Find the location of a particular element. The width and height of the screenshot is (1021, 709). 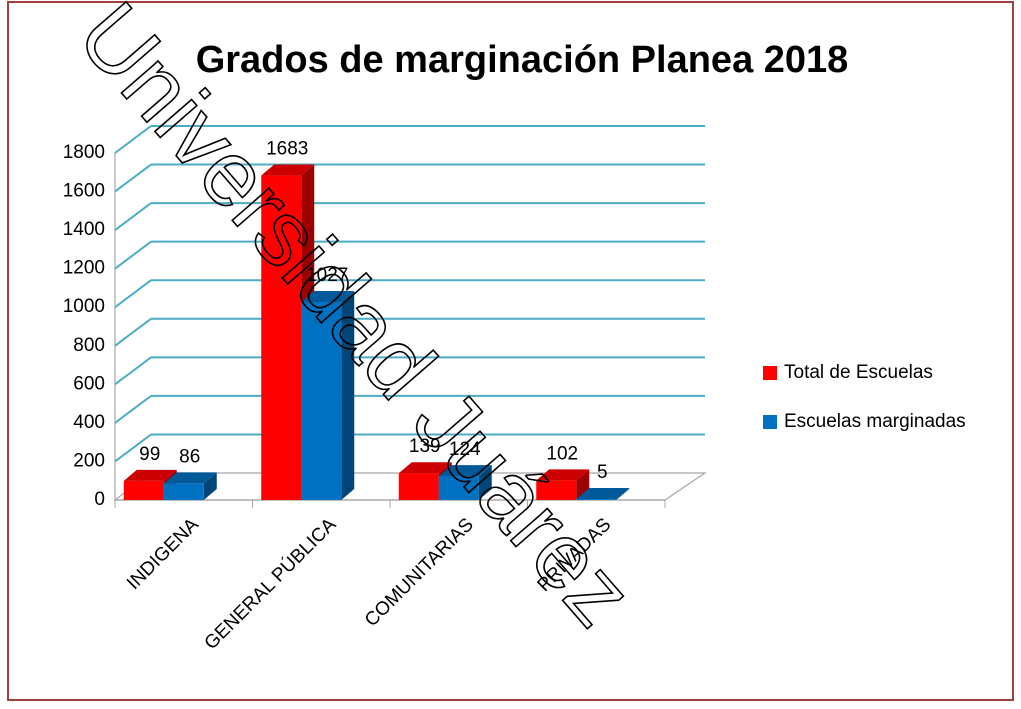

y-tick-label: 600 is located at coordinates (89, 383).